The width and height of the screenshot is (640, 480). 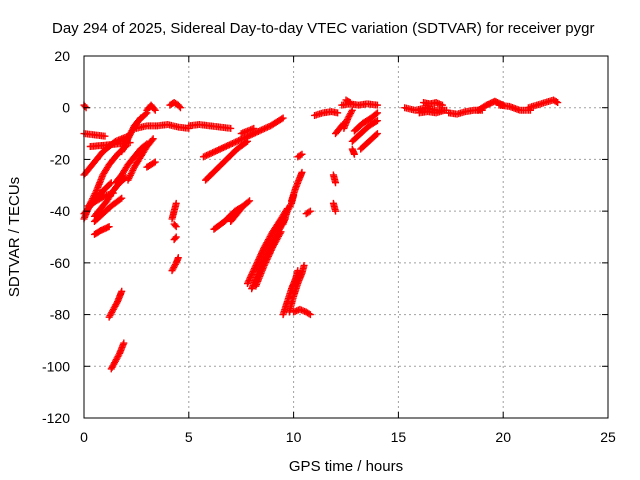 What do you see at coordinates (60, 315) in the screenshot?
I see `y-tick-label: -80` at bounding box center [60, 315].